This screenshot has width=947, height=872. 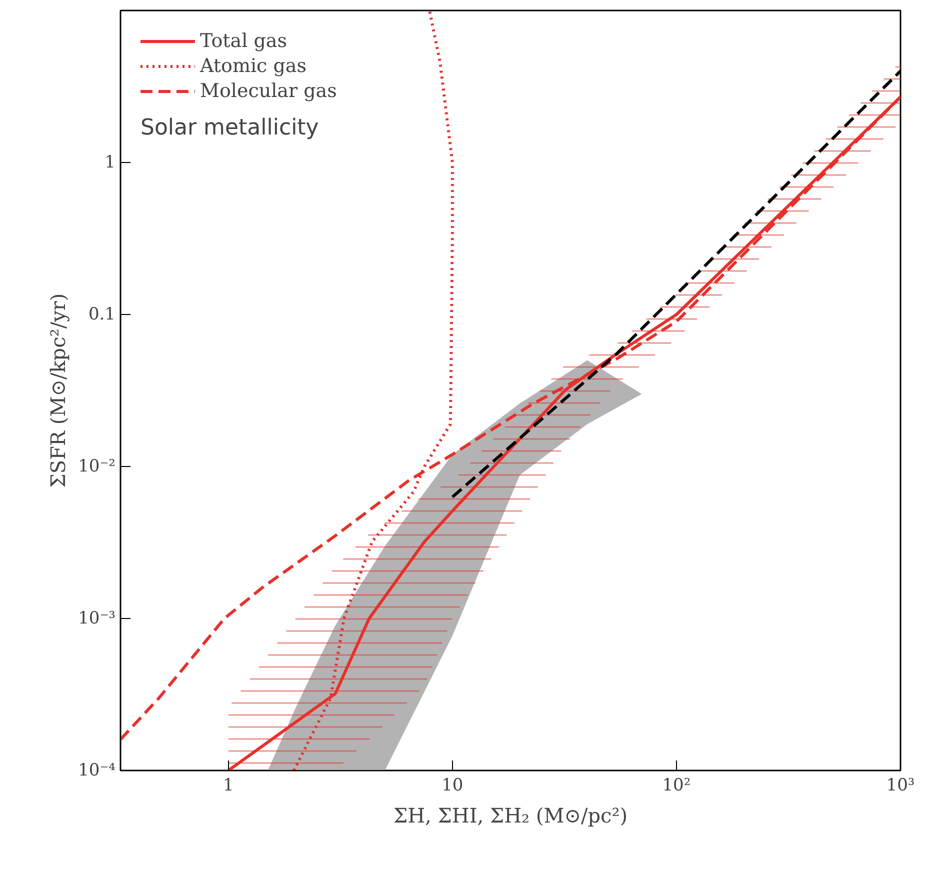 I want to click on y-tick-label: 10⁻³, so click(x=97, y=618).